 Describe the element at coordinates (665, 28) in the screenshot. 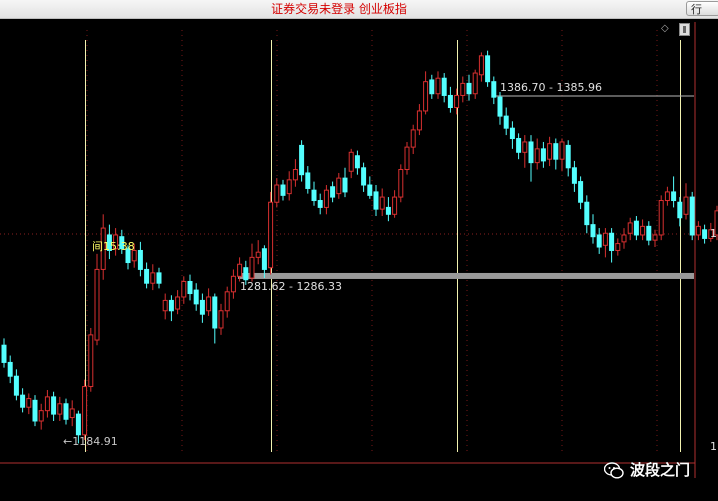

I see `diamond-icon: ◇` at that location.